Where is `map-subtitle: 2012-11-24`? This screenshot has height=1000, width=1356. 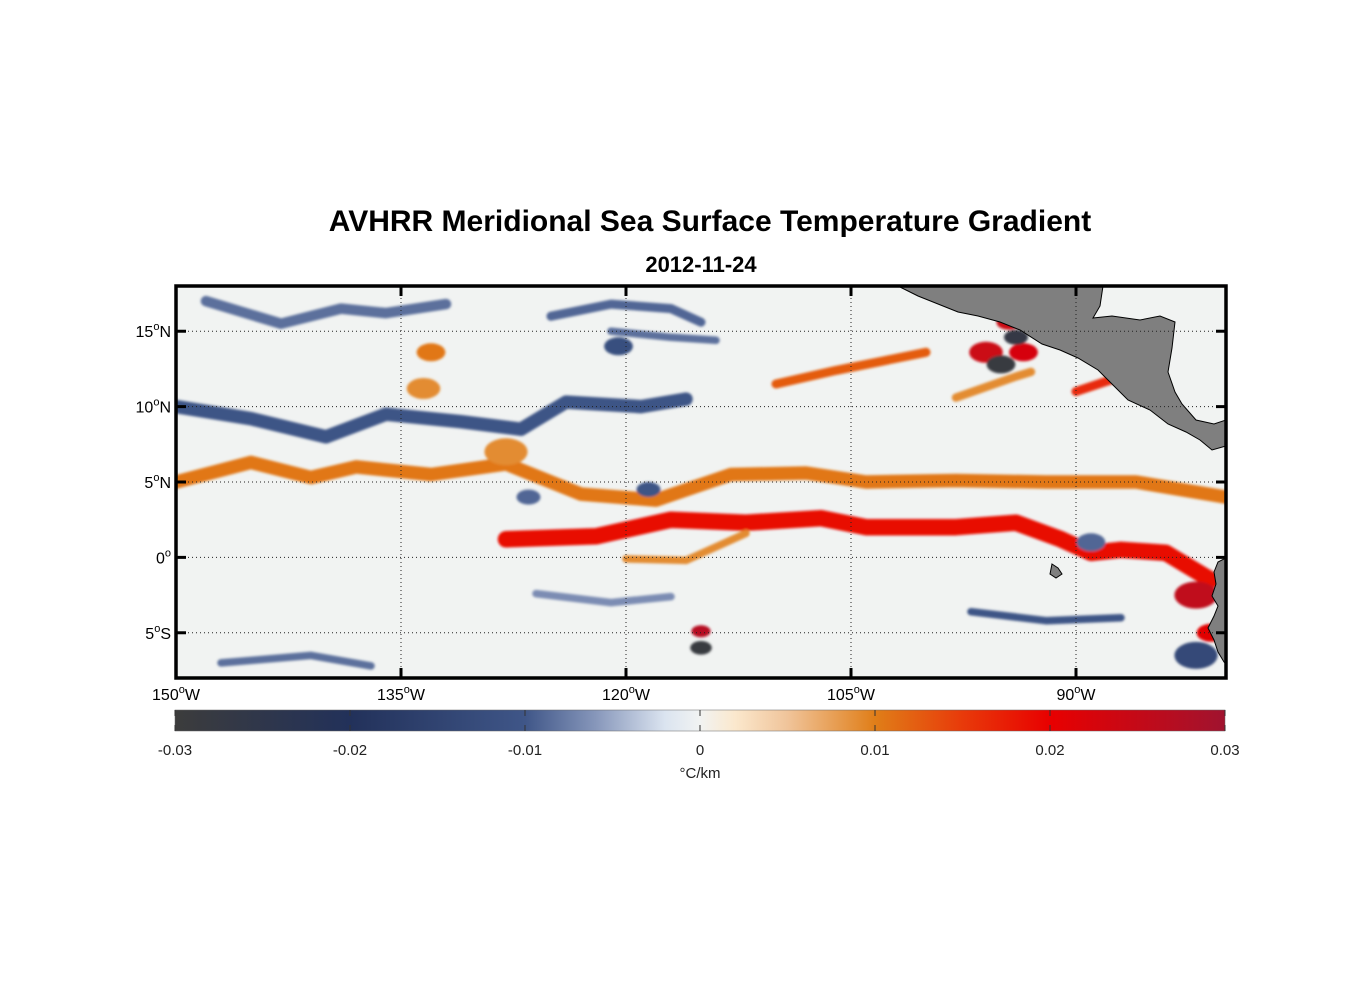
map-subtitle: 2012-11-24 is located at coordinates (701, 264).